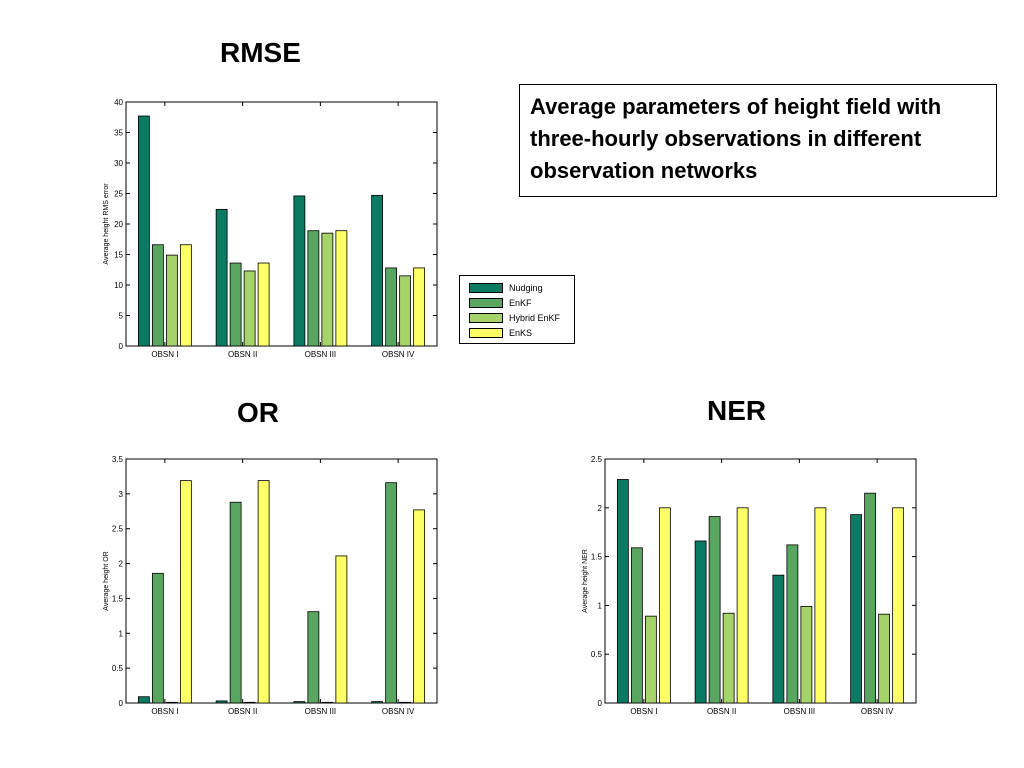 This screenshot has height=768, width=1024. What do you see at coordinates (341, 629) in the screenshot?
I see `or-bar-enks-obsn-iii` at bounding box center [341, 629].